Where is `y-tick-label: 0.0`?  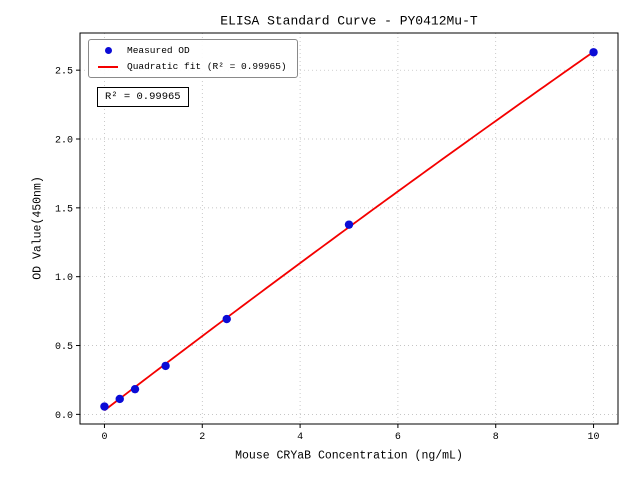 y-tick-label: 0.0 is located at coordinates (64, 416).